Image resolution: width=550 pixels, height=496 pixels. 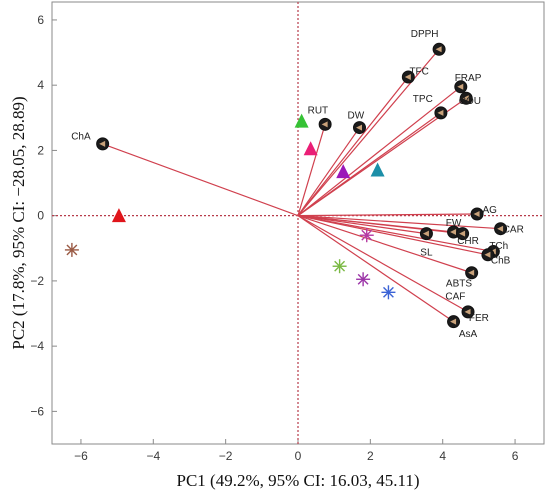 I want to click on loading-vector-frap, so click(x=379, y=151).